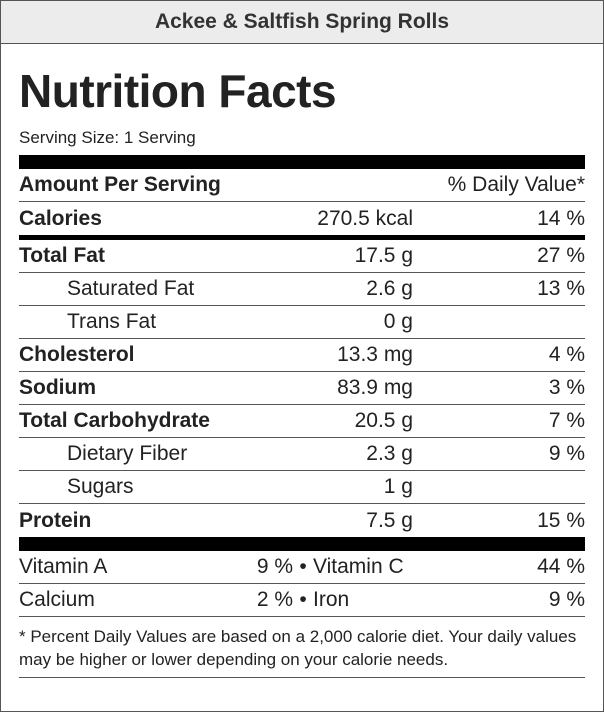 This screenshot has width=604, height=712. Describe the element at coordinates (302, 520) in the screenshot. I see `nutrient-row-protein: Protein 7.5 g 15 %` at that location.